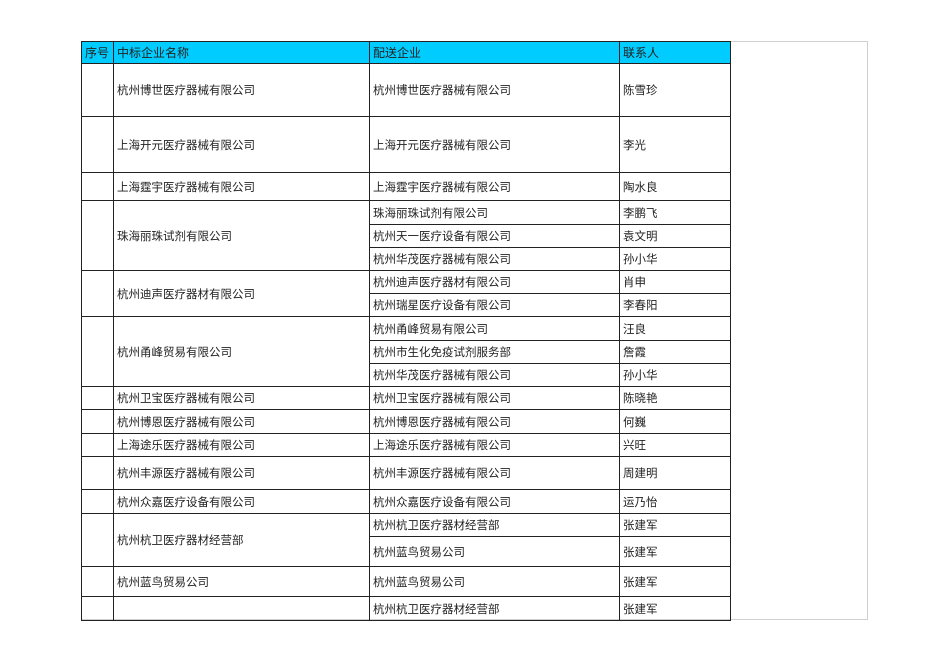  I want to click on table-row: 杭州杭卫医疗器材经营部 张建军, so click(406, 608).